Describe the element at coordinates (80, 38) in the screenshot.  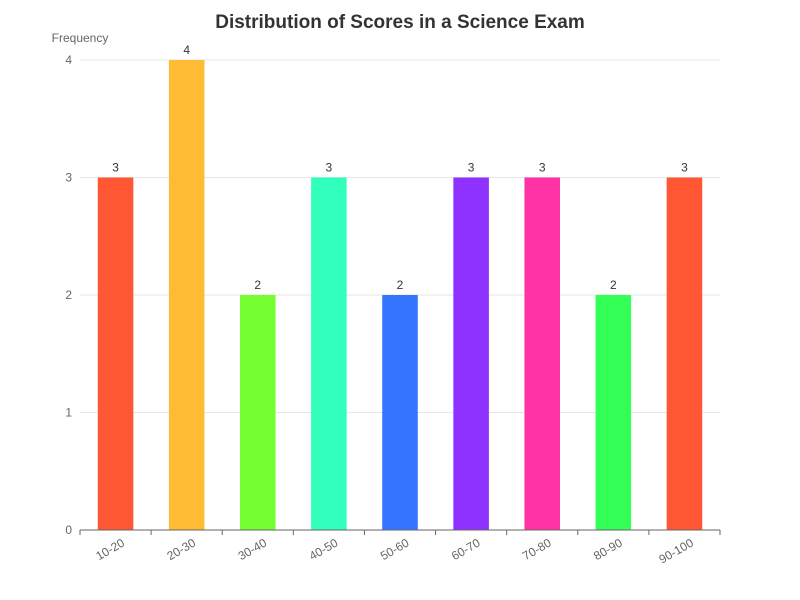
I see `y-axis-label: Frequency` at that location.